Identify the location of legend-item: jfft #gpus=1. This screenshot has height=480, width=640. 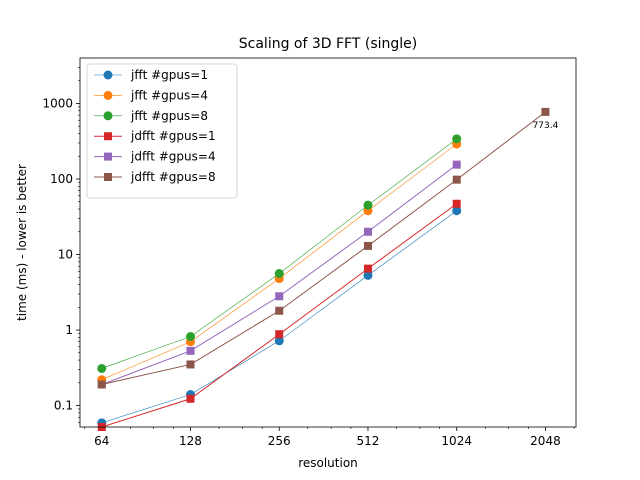
(151, 75).